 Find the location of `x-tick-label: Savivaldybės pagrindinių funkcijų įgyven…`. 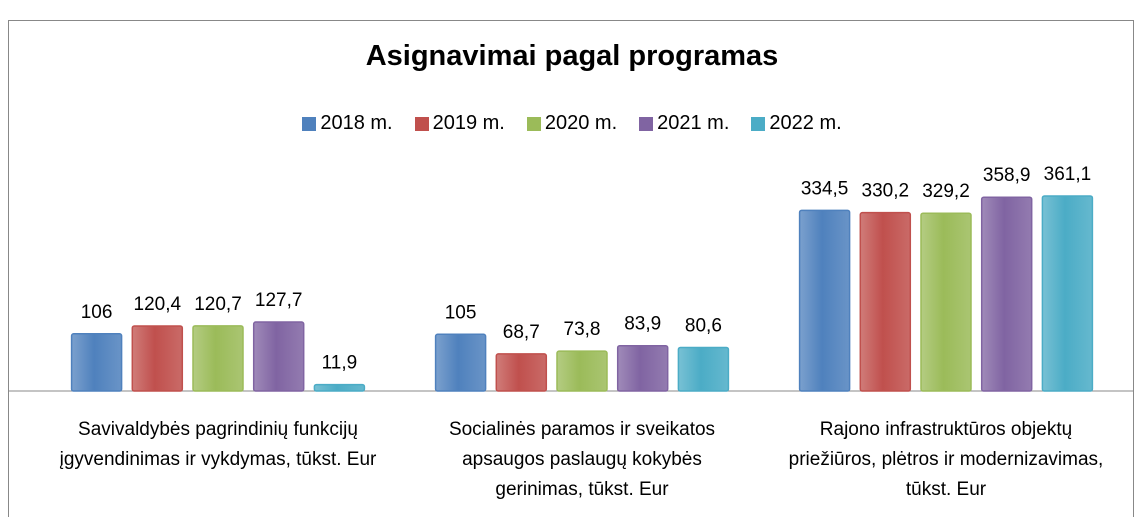

x-tick-label: Savivaldybės pagrindinių funkcijų įgyven… is located at coordinates (218, 444).